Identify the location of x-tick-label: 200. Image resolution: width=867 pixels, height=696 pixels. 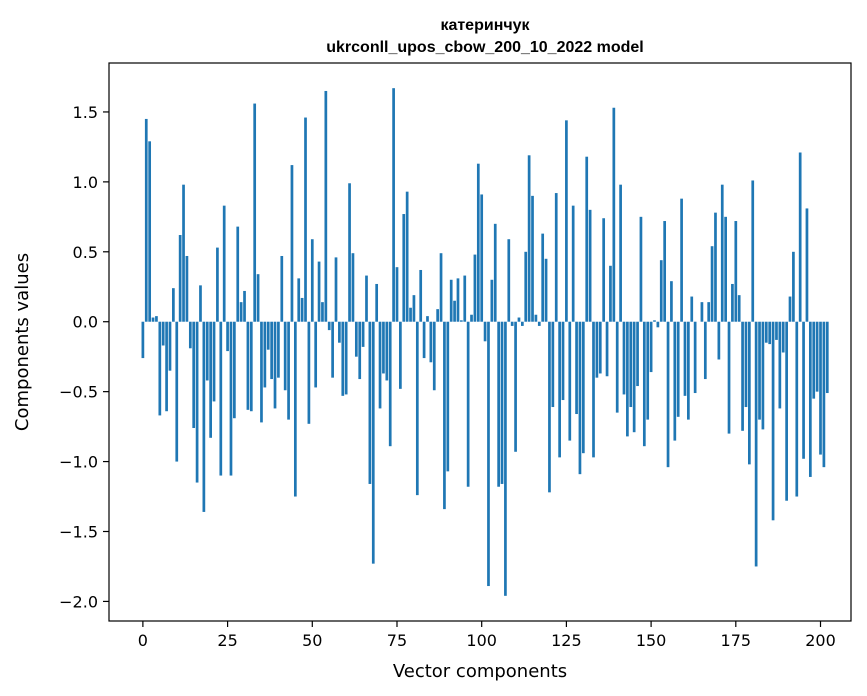
(820, 640).